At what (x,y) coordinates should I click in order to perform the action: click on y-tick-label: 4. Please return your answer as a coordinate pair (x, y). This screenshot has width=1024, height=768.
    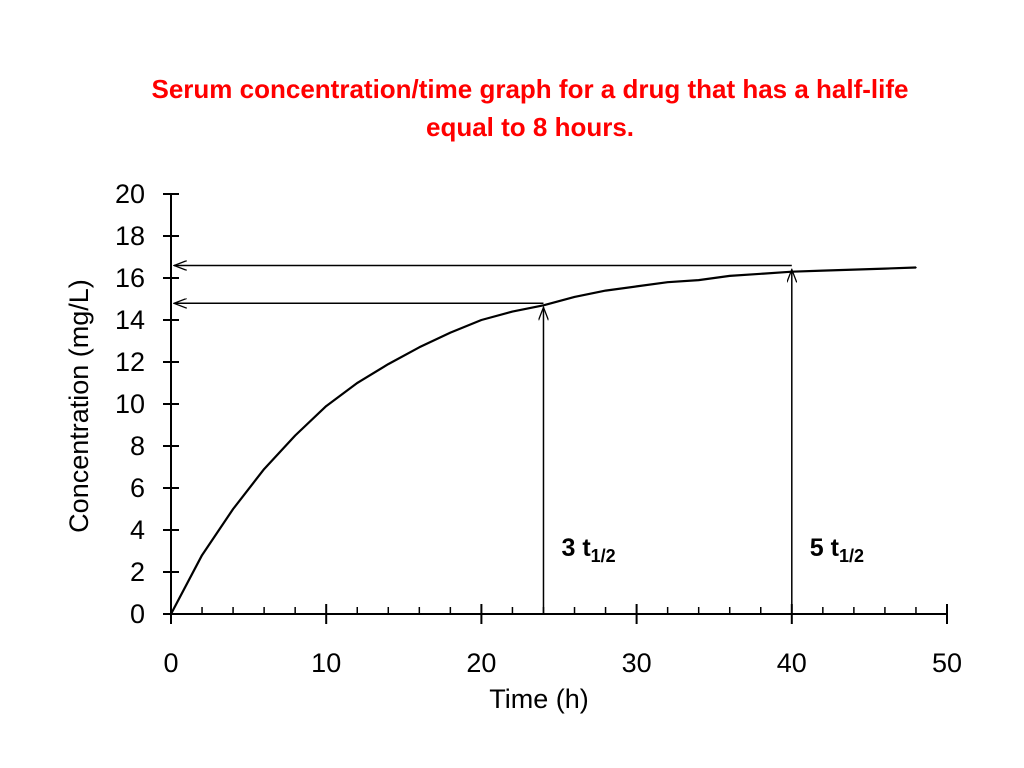
    Looking at the image, I should click on (137, 530).